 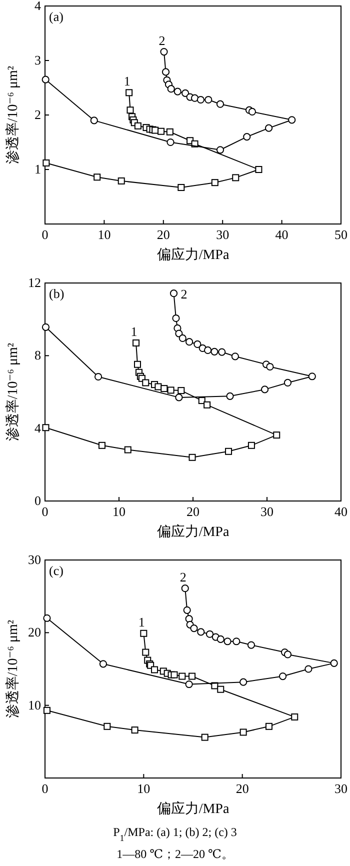 I want to click on y-tick-label: 20, so click(x=34, y=632).